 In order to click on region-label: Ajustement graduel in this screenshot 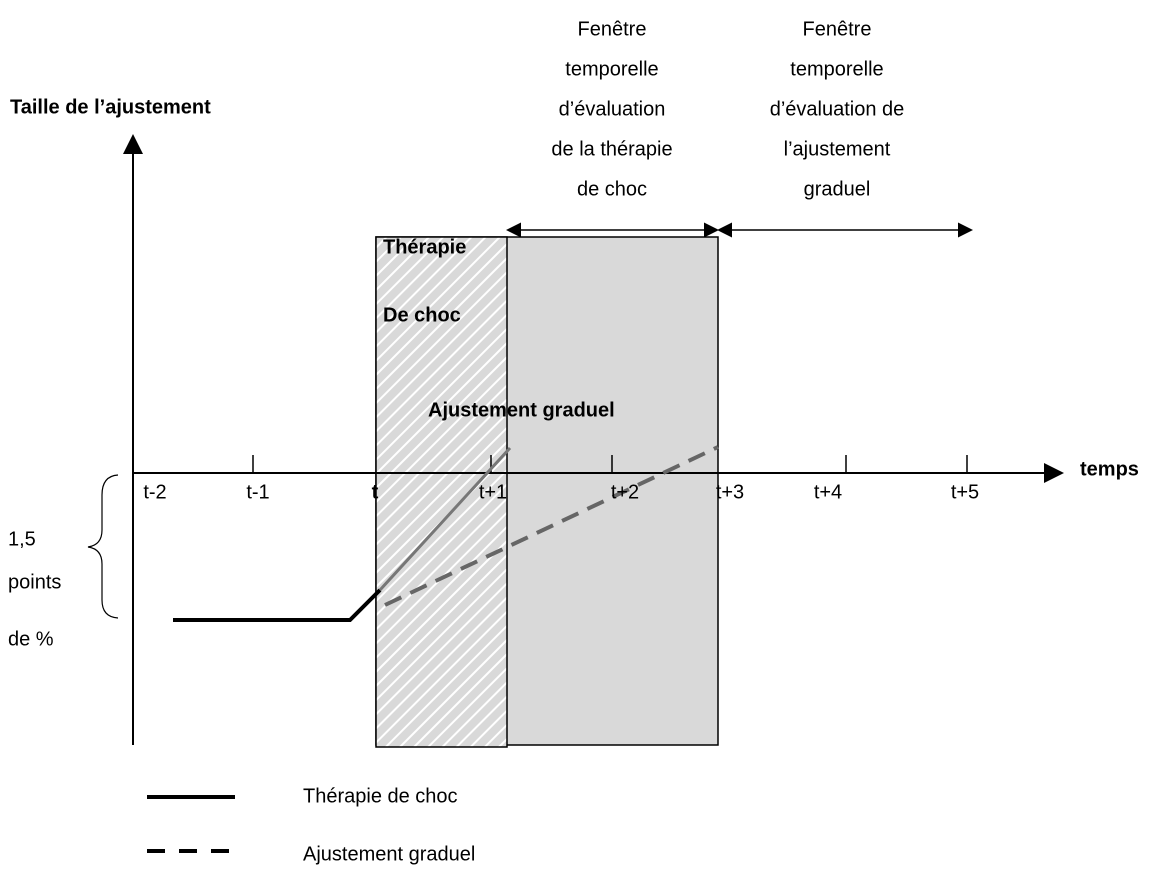, I will do `click(521, 410)`.